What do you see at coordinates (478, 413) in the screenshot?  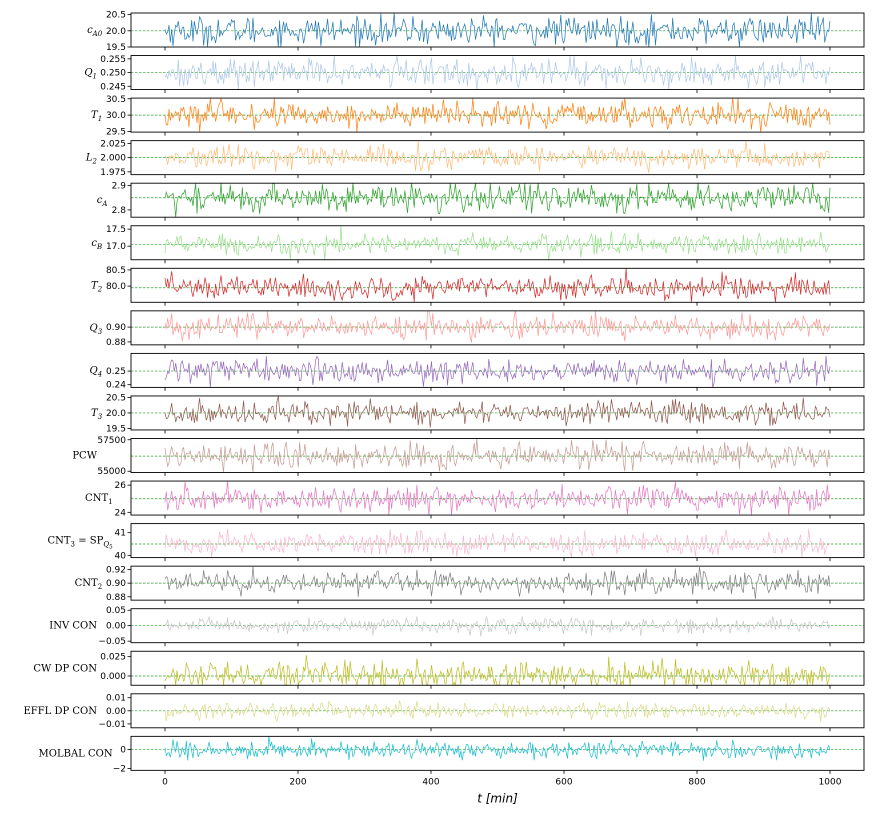 I see `subplot-t-3: 19.5 20.0 20.5T3​` at bounding box center [478, 413].